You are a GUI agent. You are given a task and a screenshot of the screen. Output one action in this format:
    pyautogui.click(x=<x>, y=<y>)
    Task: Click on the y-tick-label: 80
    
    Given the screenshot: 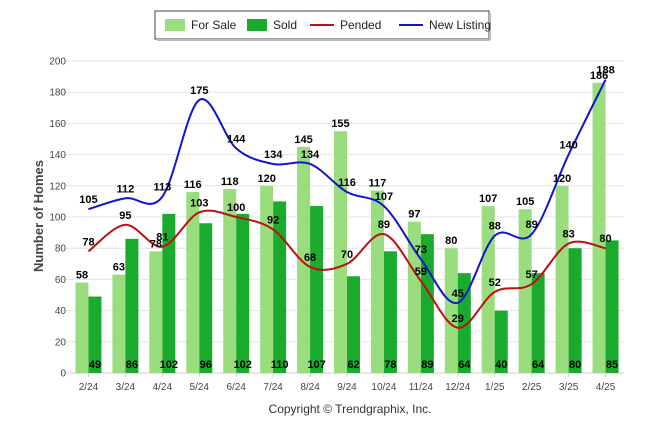 What is the action you would take?
    pyautogui.click(x=61, y=249)
    